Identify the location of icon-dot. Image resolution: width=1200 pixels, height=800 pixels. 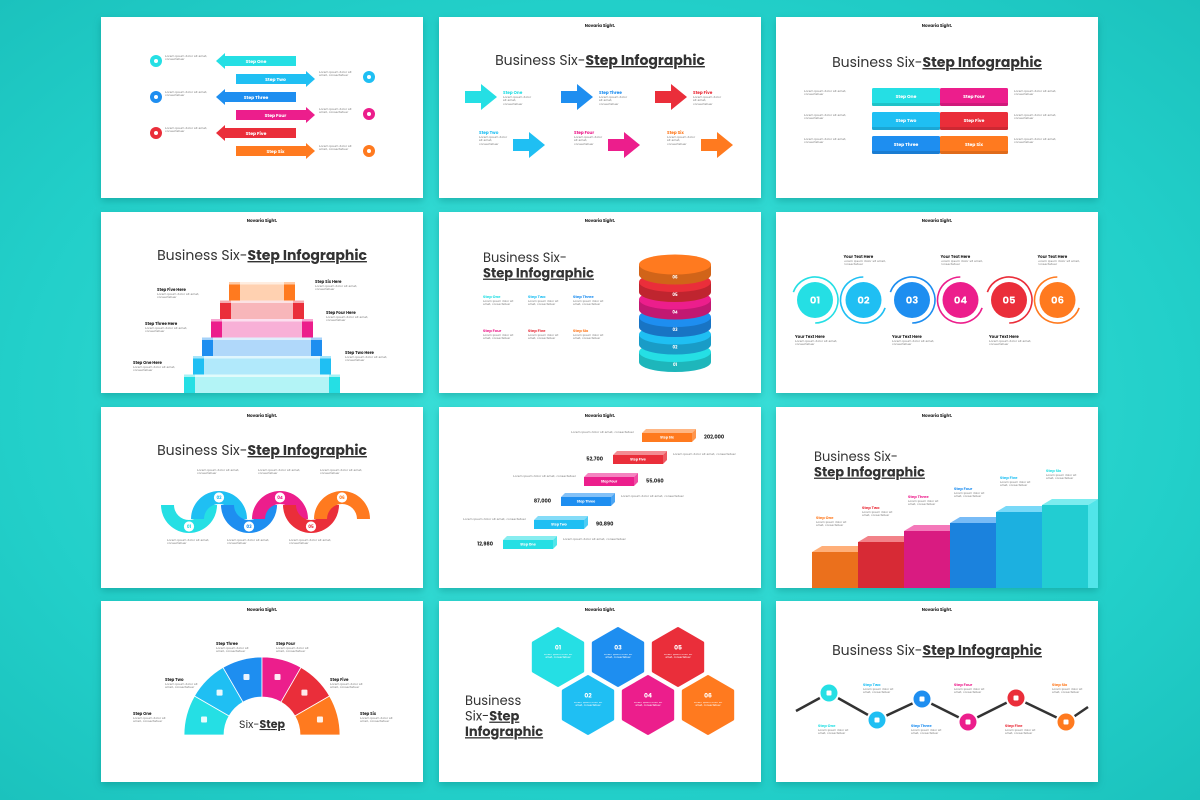
(369, 151).